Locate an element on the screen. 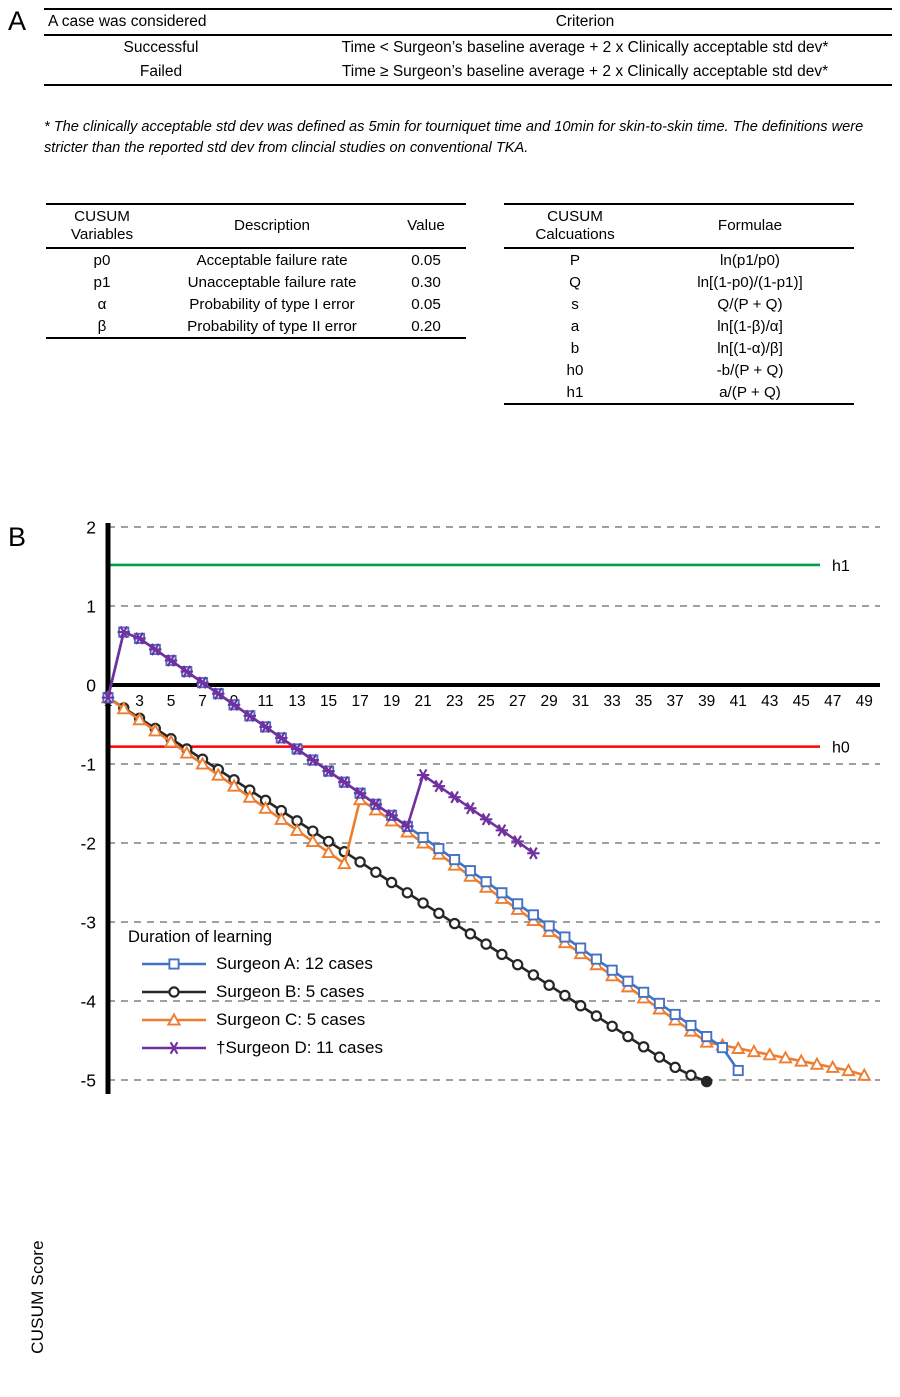  cell-variable: p1 is located at coordinates (102, 282).